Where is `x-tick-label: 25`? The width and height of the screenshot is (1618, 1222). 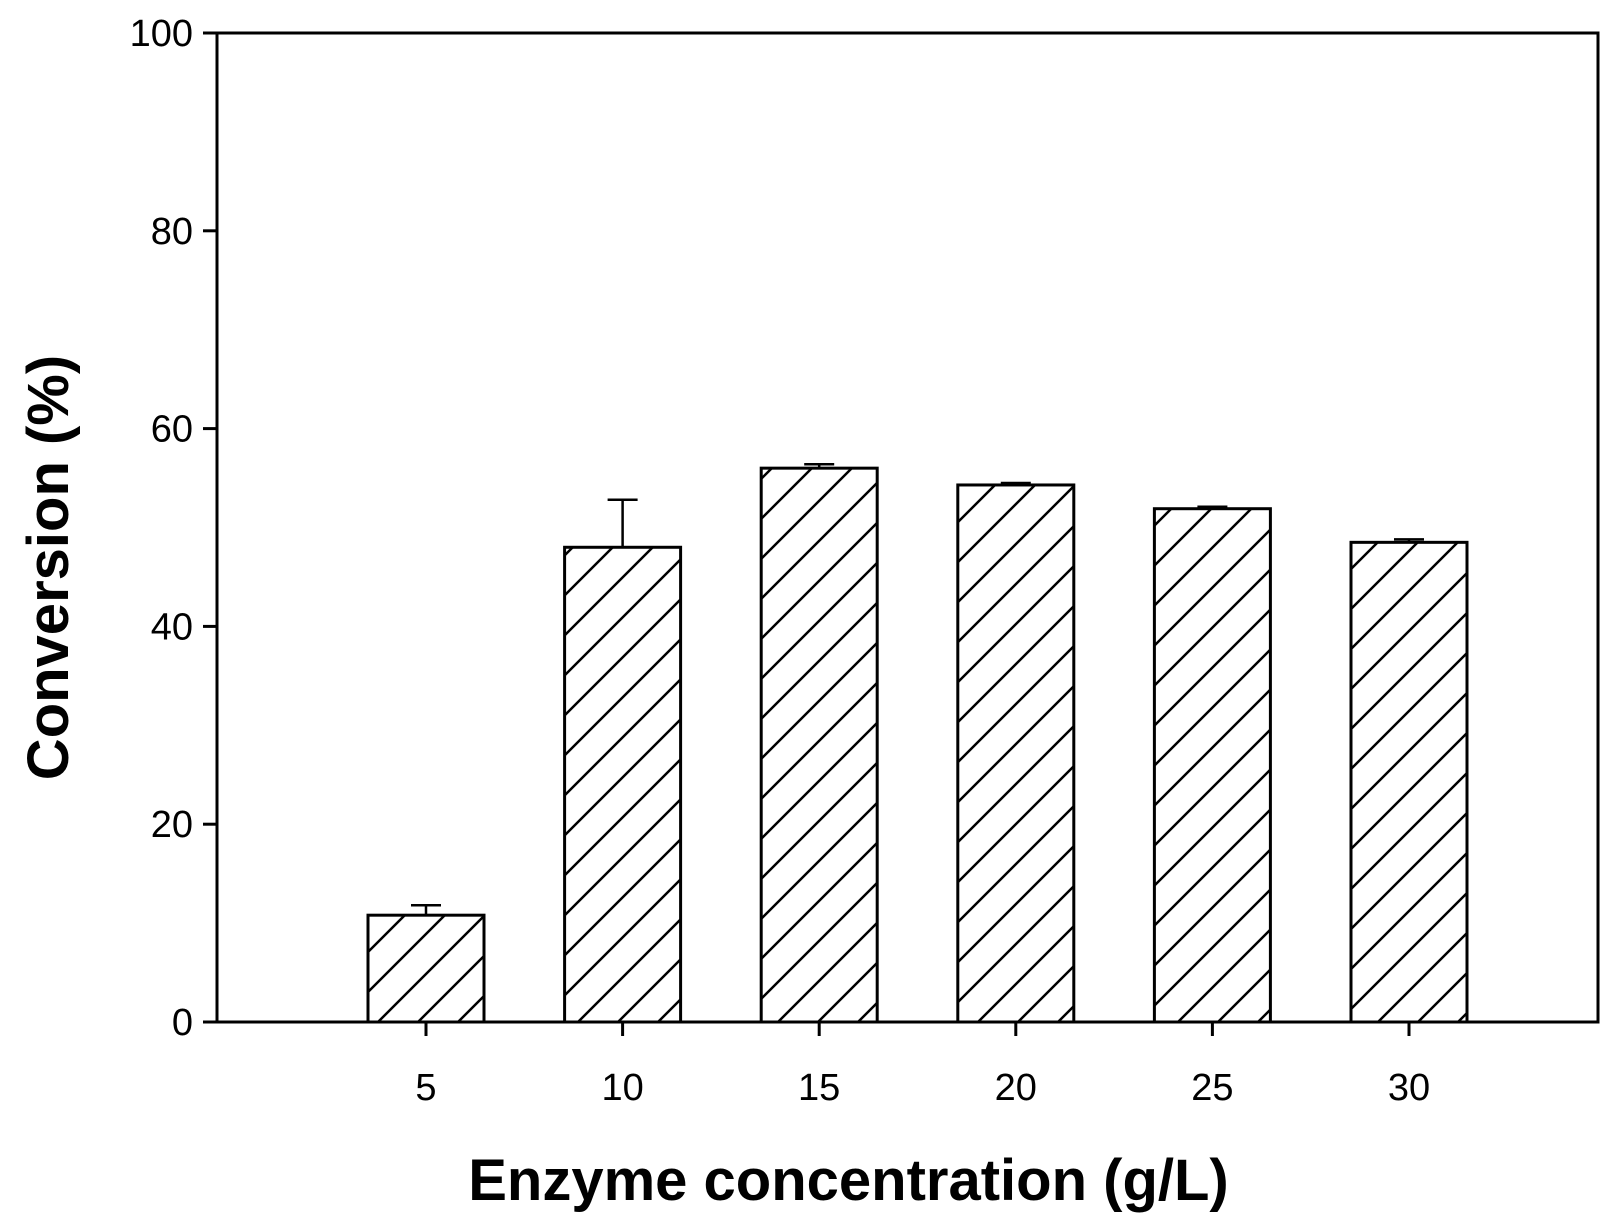
x-tick-label: 25 is located at coordinates (1212, 1088).